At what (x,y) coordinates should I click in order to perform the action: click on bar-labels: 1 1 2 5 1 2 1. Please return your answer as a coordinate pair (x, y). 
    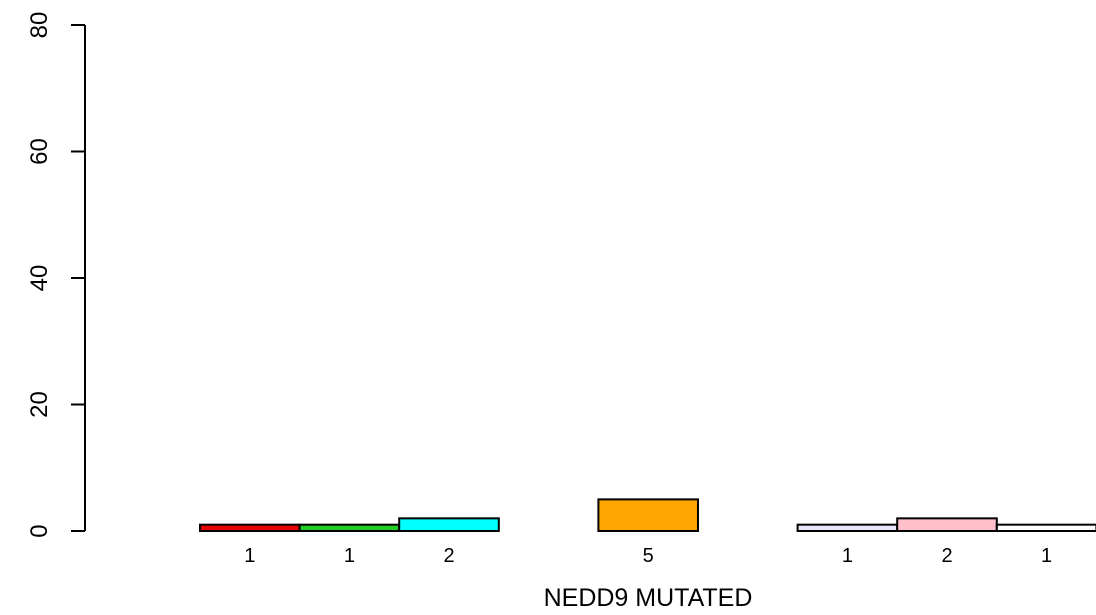
    Looking at the image, I should click on (648, 556).